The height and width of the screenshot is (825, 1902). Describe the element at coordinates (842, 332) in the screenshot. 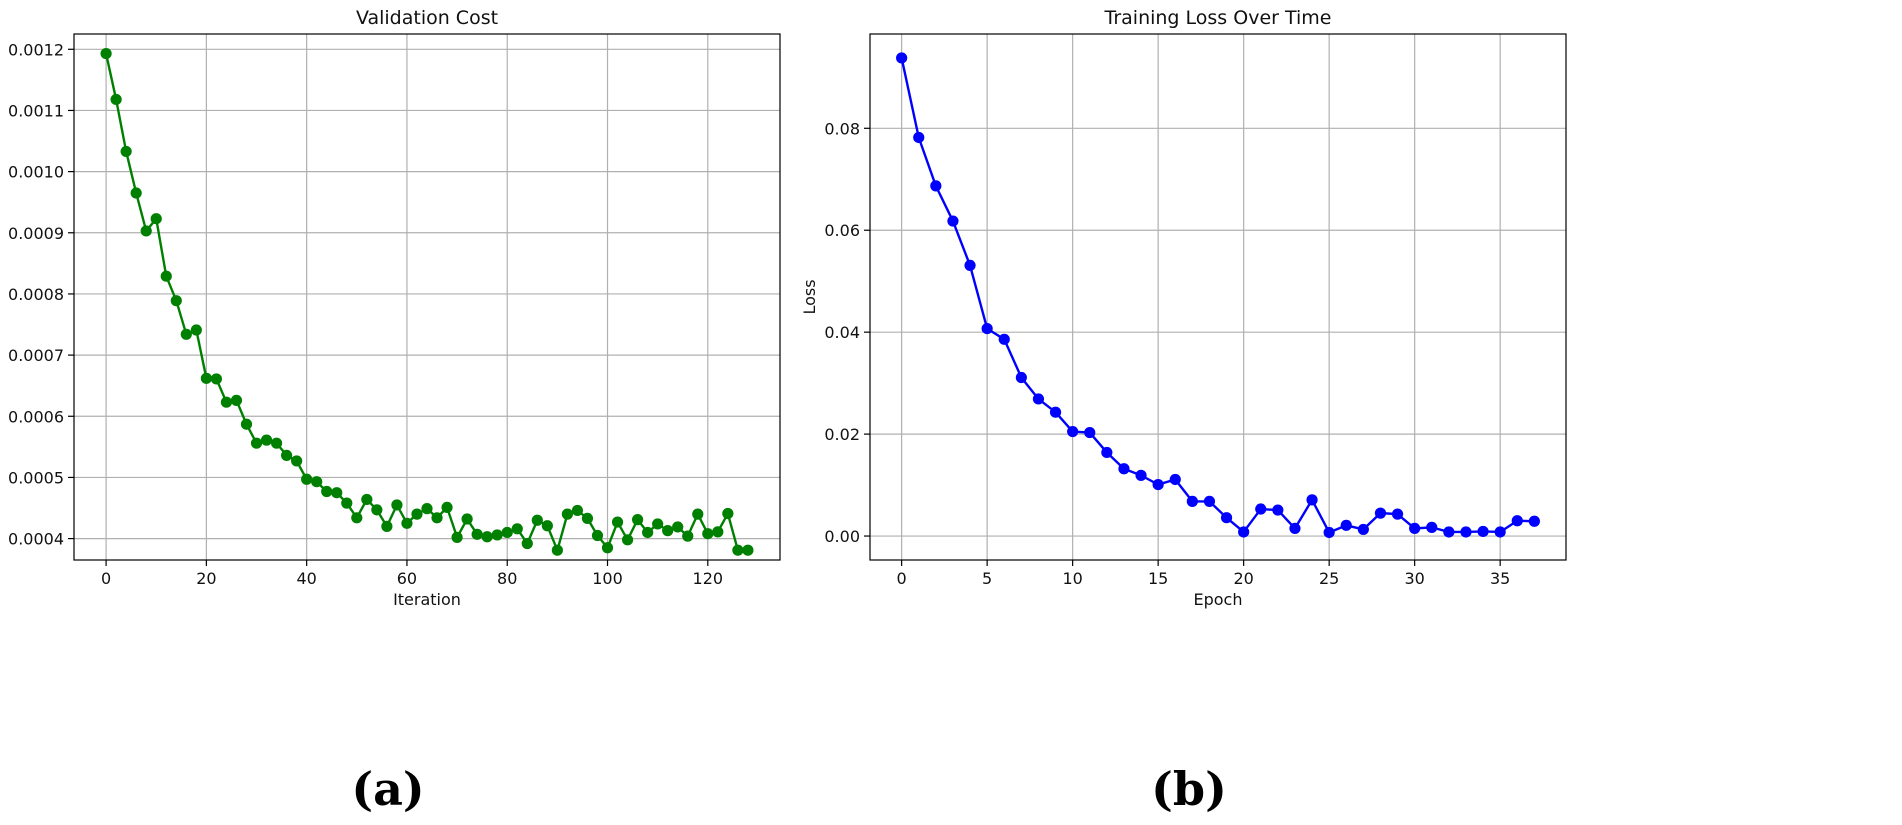

I see `y-tick-label: 0.04` at that location.